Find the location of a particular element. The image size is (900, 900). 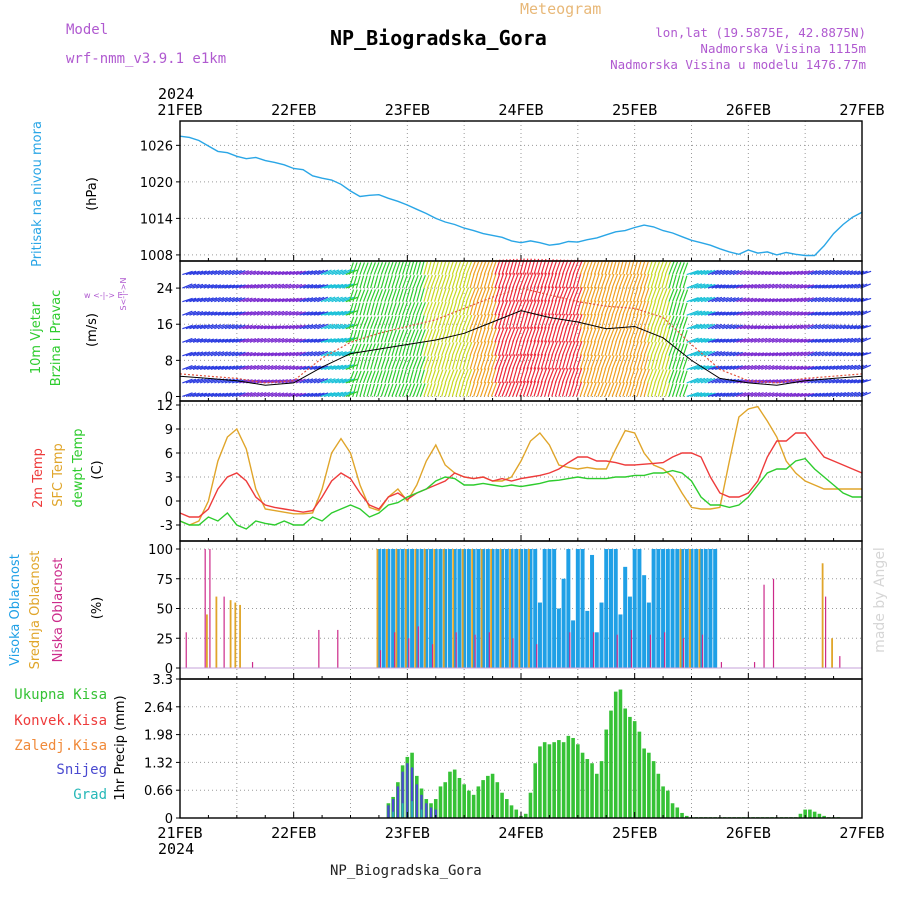

y-tick-label: 12 is located at coordinates (164, 406).